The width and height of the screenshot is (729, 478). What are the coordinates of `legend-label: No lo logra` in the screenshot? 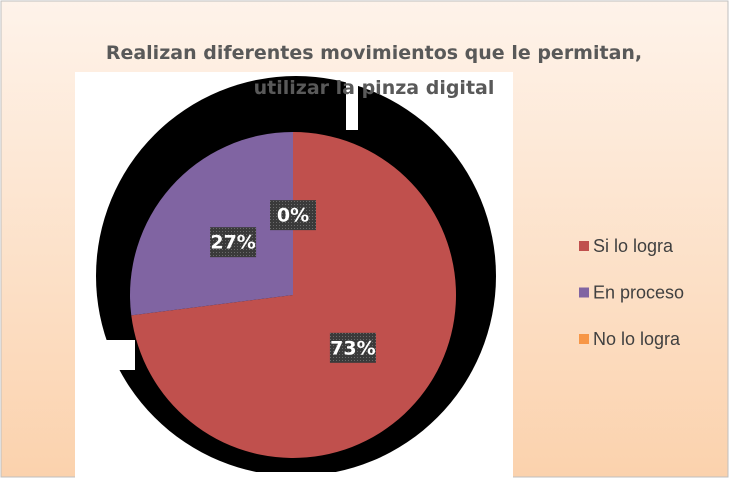 It's located at (637, 339).